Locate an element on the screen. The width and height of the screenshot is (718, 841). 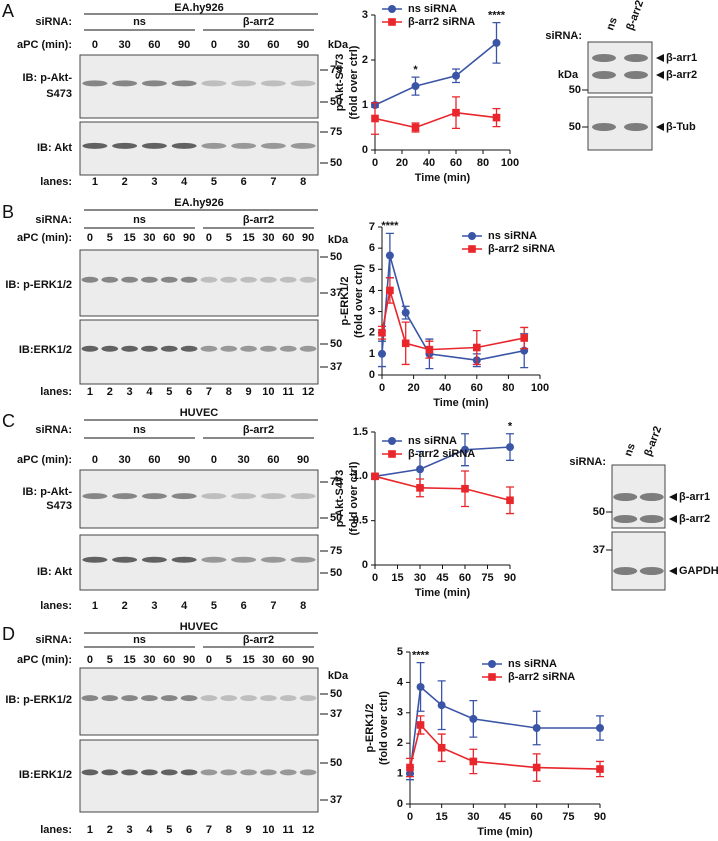
x-tick-label: 75 is located at coordinates (487, 578).